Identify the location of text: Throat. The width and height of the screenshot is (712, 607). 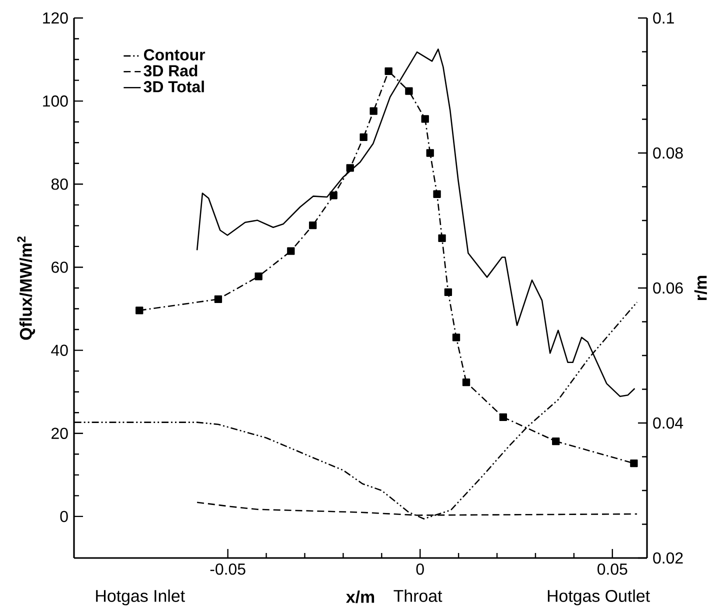
(418, 596).